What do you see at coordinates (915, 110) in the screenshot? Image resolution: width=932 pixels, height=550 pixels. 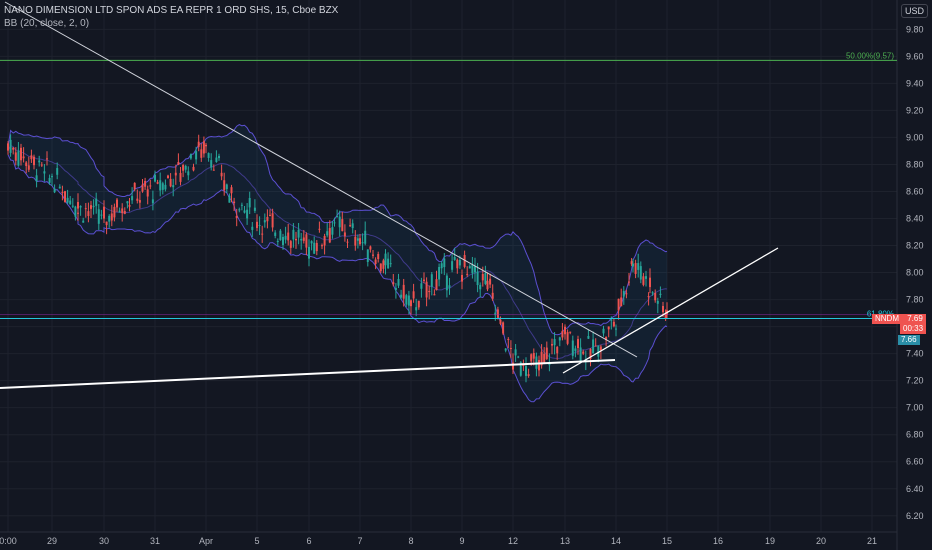 I see `y-tick-label: 9.20` at bounding box center [915, 110].